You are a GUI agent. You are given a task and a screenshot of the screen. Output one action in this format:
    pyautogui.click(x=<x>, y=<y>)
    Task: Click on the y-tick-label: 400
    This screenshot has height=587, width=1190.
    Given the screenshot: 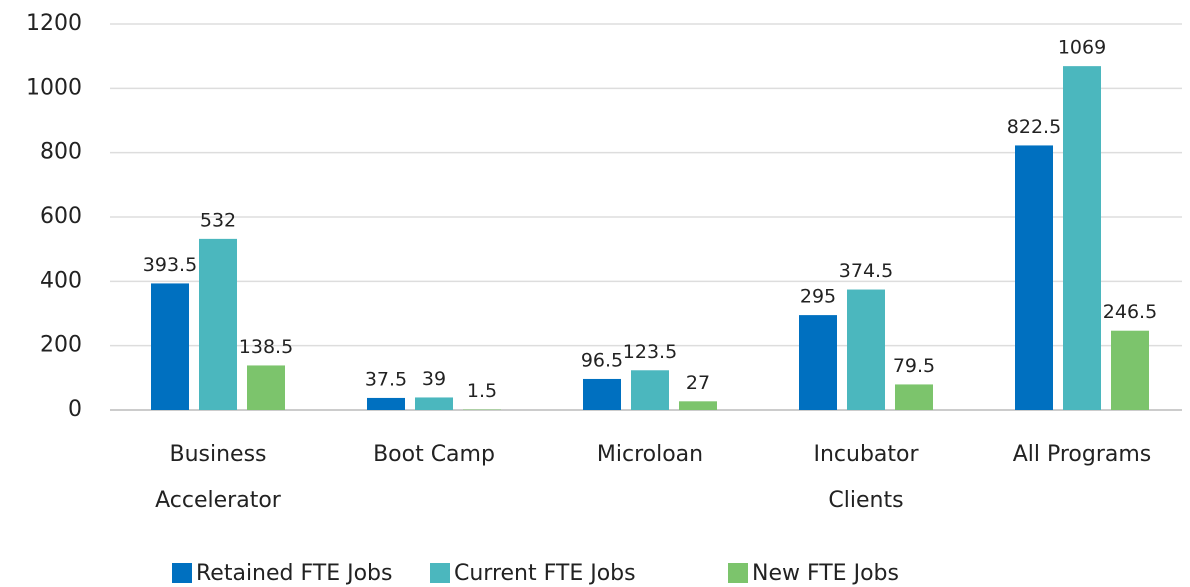 What is the action you would take?
    pyautogui.click(x=61, y=280)
    